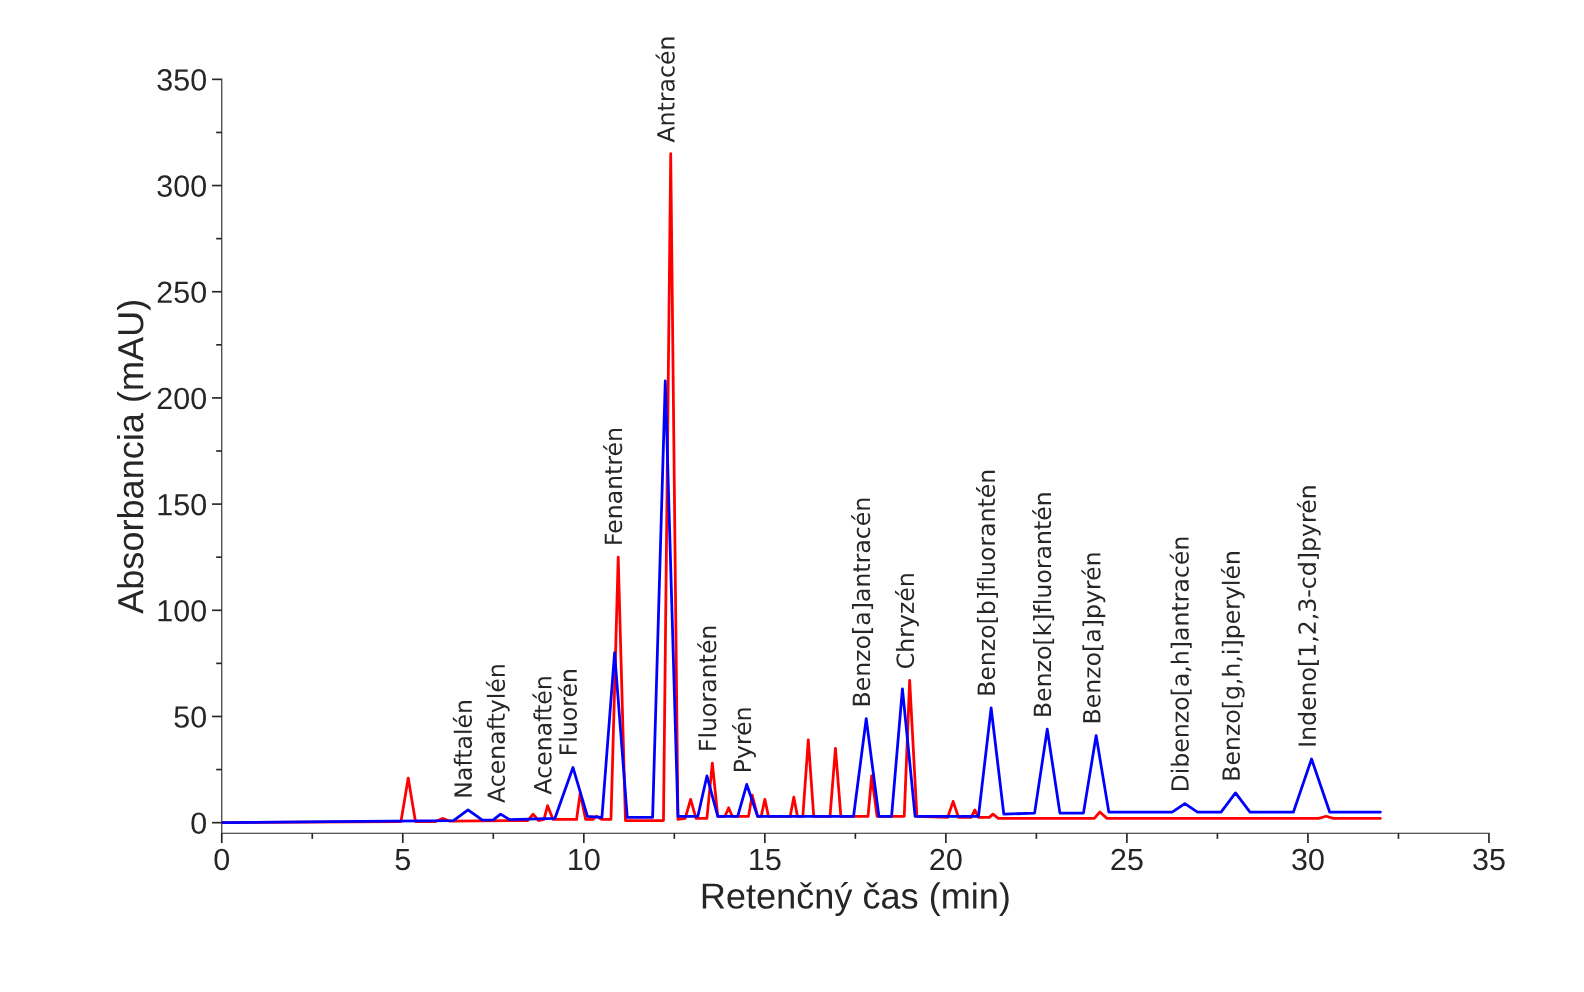 The width and height of the screenshot is (1584, 992). Describe the element at coordinates (855, 898) in the screenshot. I see `x-axis-title: Retenčný čas (min)` at that location.